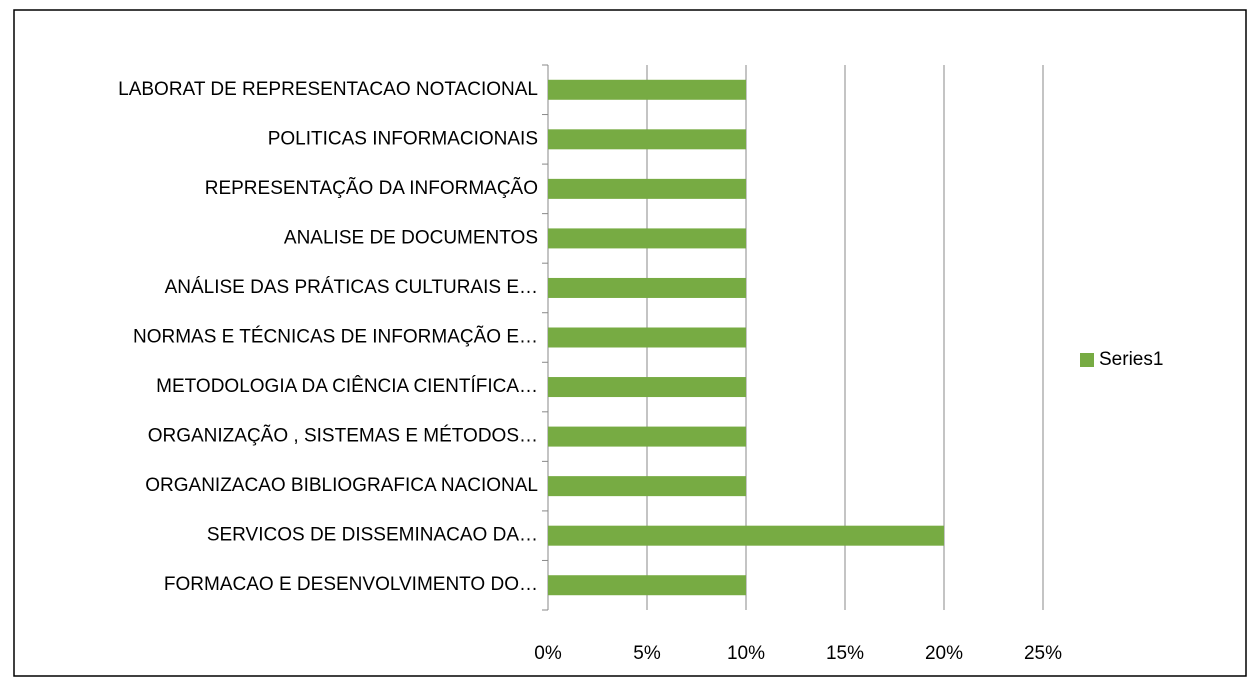 The width and height of the screenshot is (1256, 686). Describe the element at coordinates (1087, 360) in the screenshot. I see `legend-swatch` at that location.